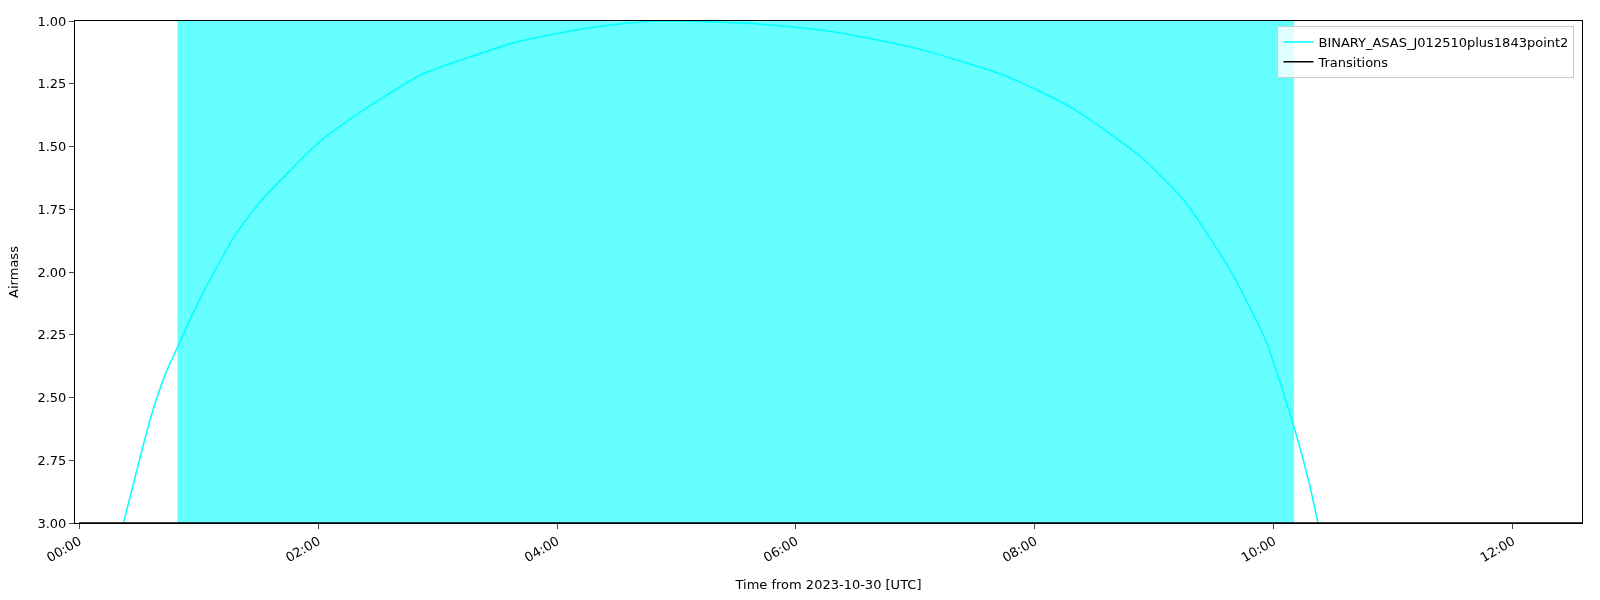  What do you see at coordinates (52, 460) in the screenshot?
I see `y-tick-label: 2.75` at bounding box center [52, 460].